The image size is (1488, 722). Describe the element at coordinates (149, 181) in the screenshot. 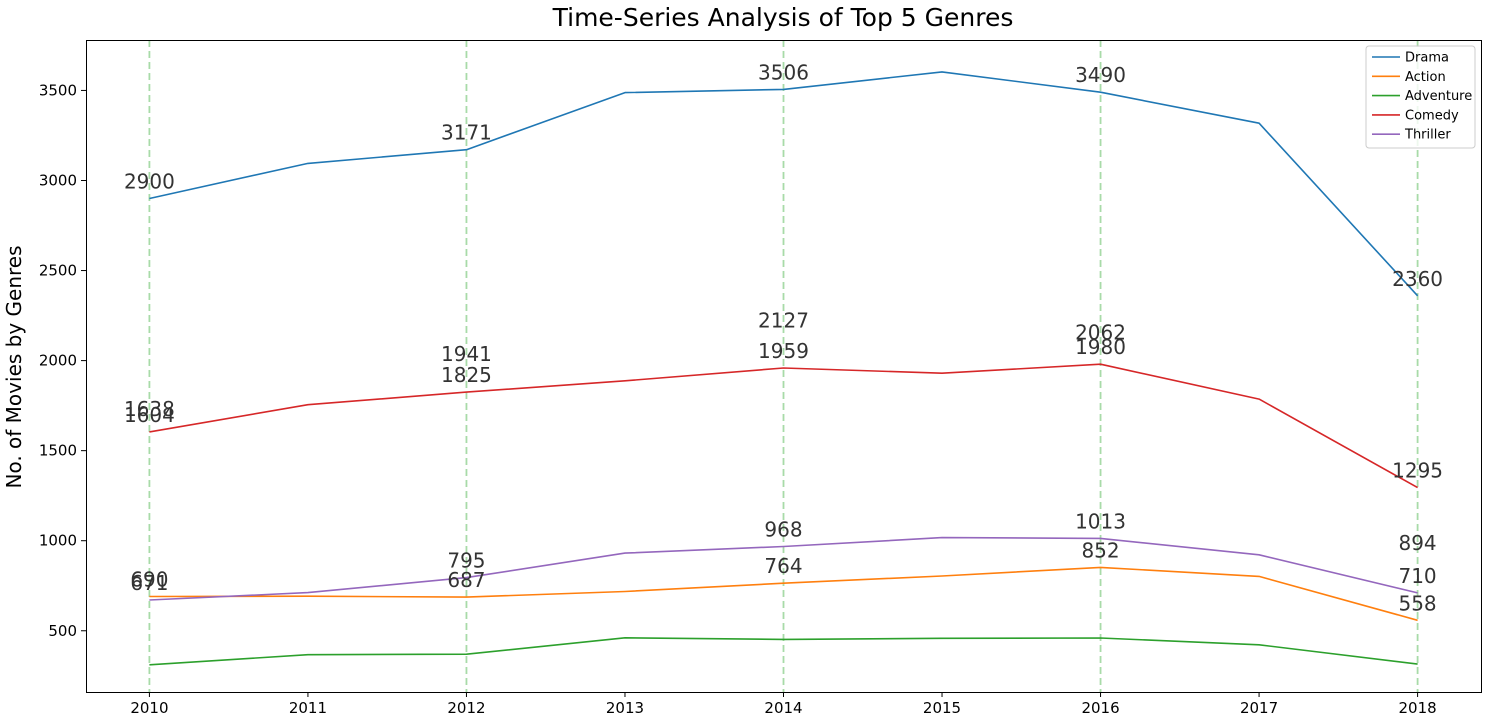

I see `data-label: 2900` at that location.